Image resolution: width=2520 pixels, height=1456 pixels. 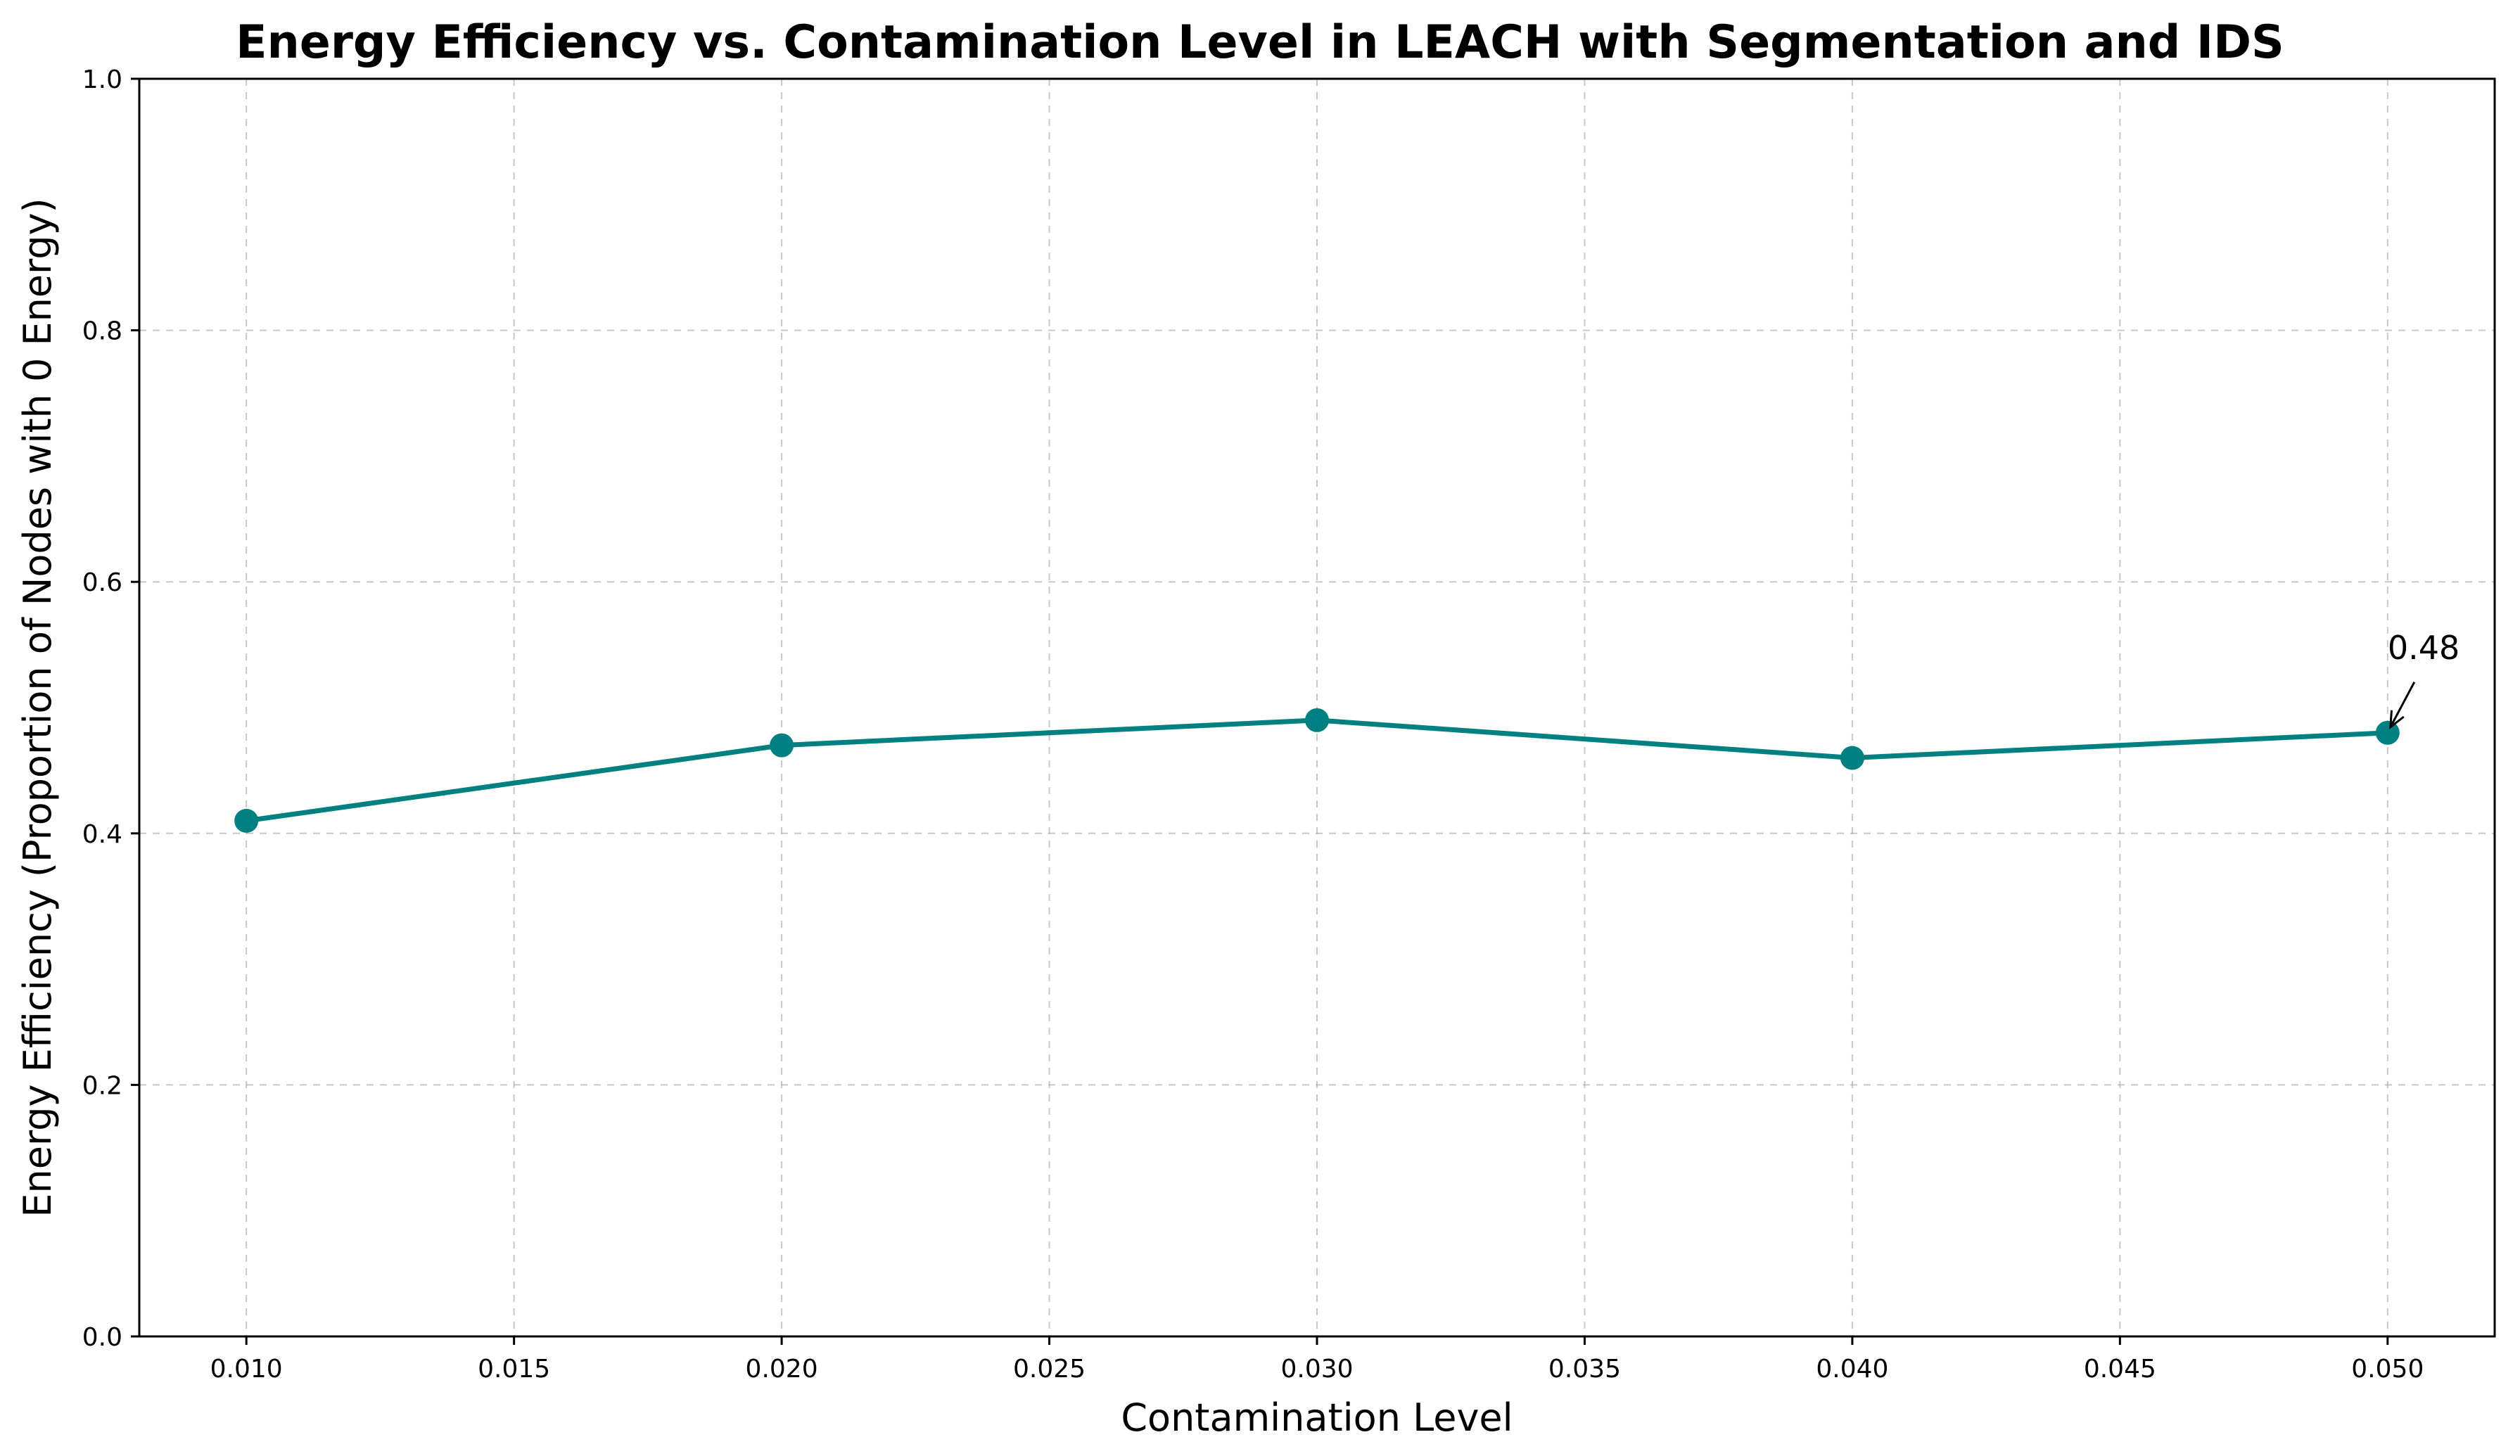 I want to click on x-tick-label: 0.035, so click(x=1584, y=1369).